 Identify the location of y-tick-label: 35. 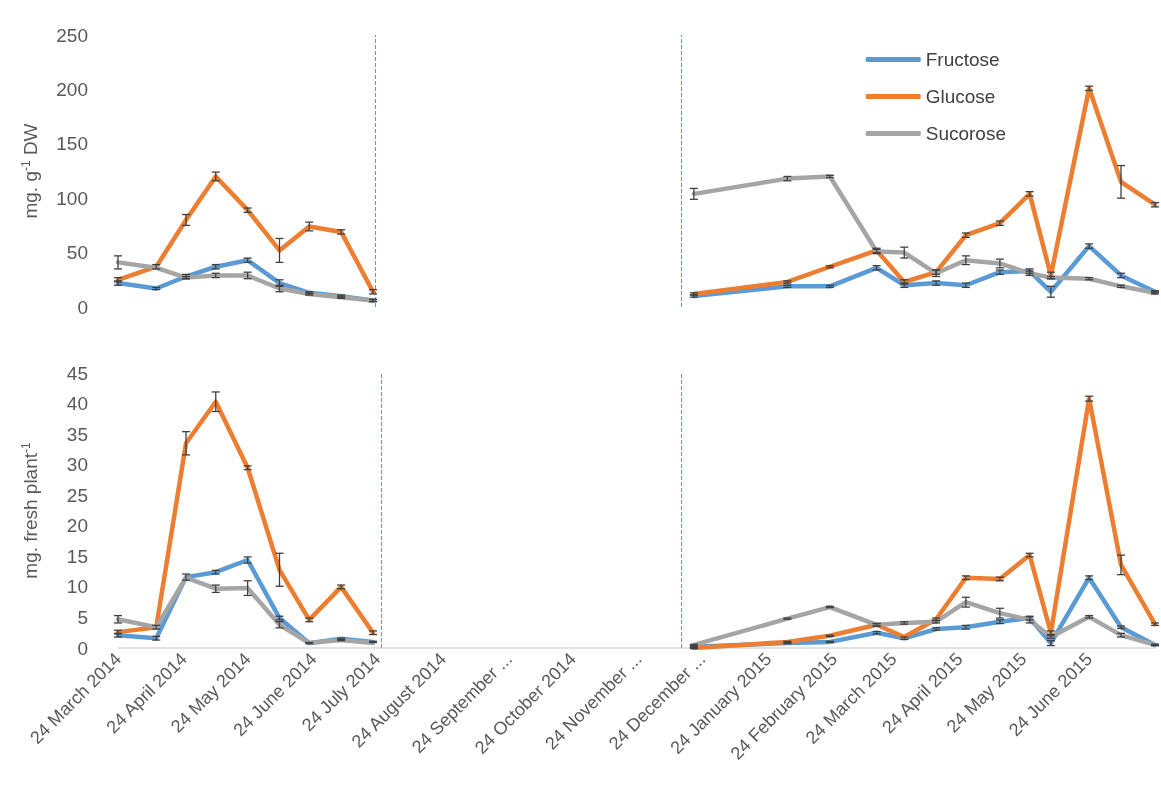
(77, 434).